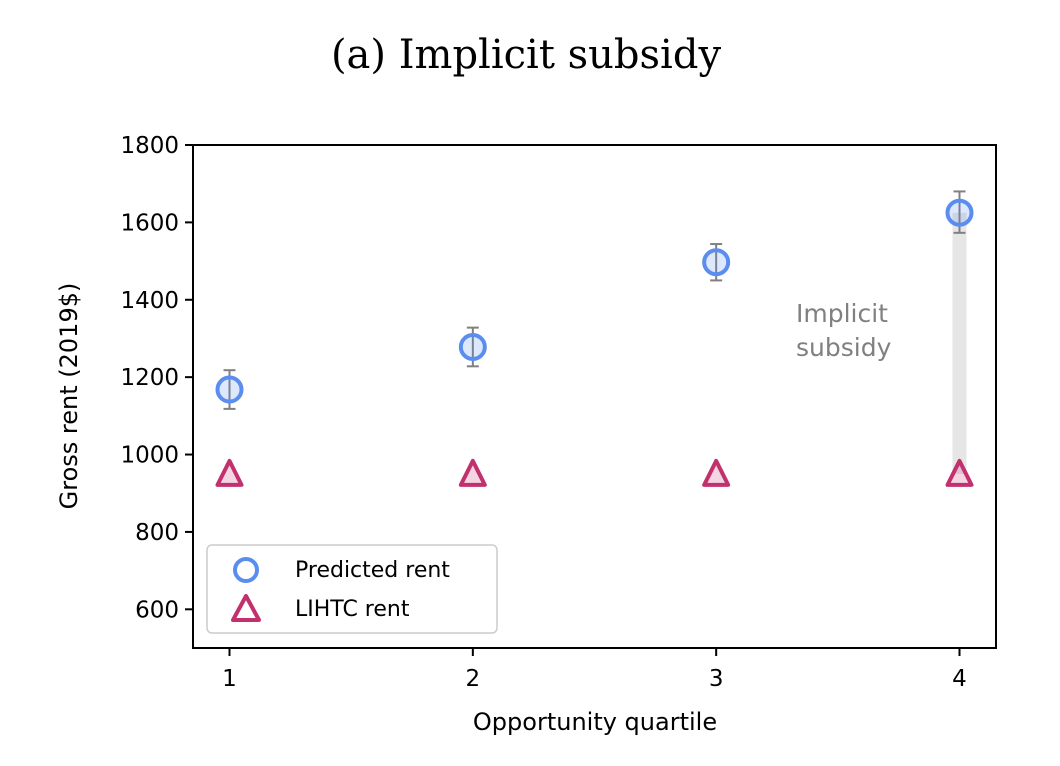  Describe the element at coordinates (246, 608) in the screenshot. I see `legend-lihtc-marker` at that location.